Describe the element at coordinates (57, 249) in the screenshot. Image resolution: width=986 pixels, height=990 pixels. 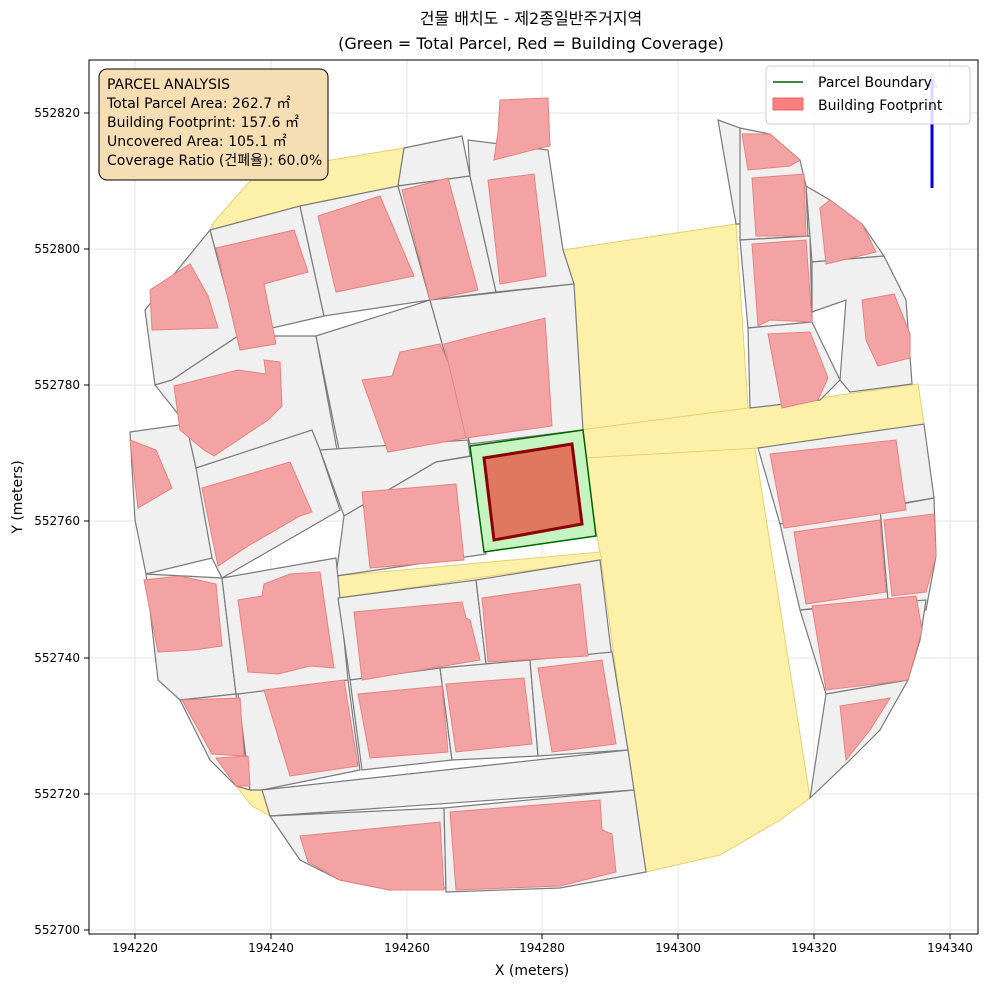
I see `y-tick-label: 552800` at that location.